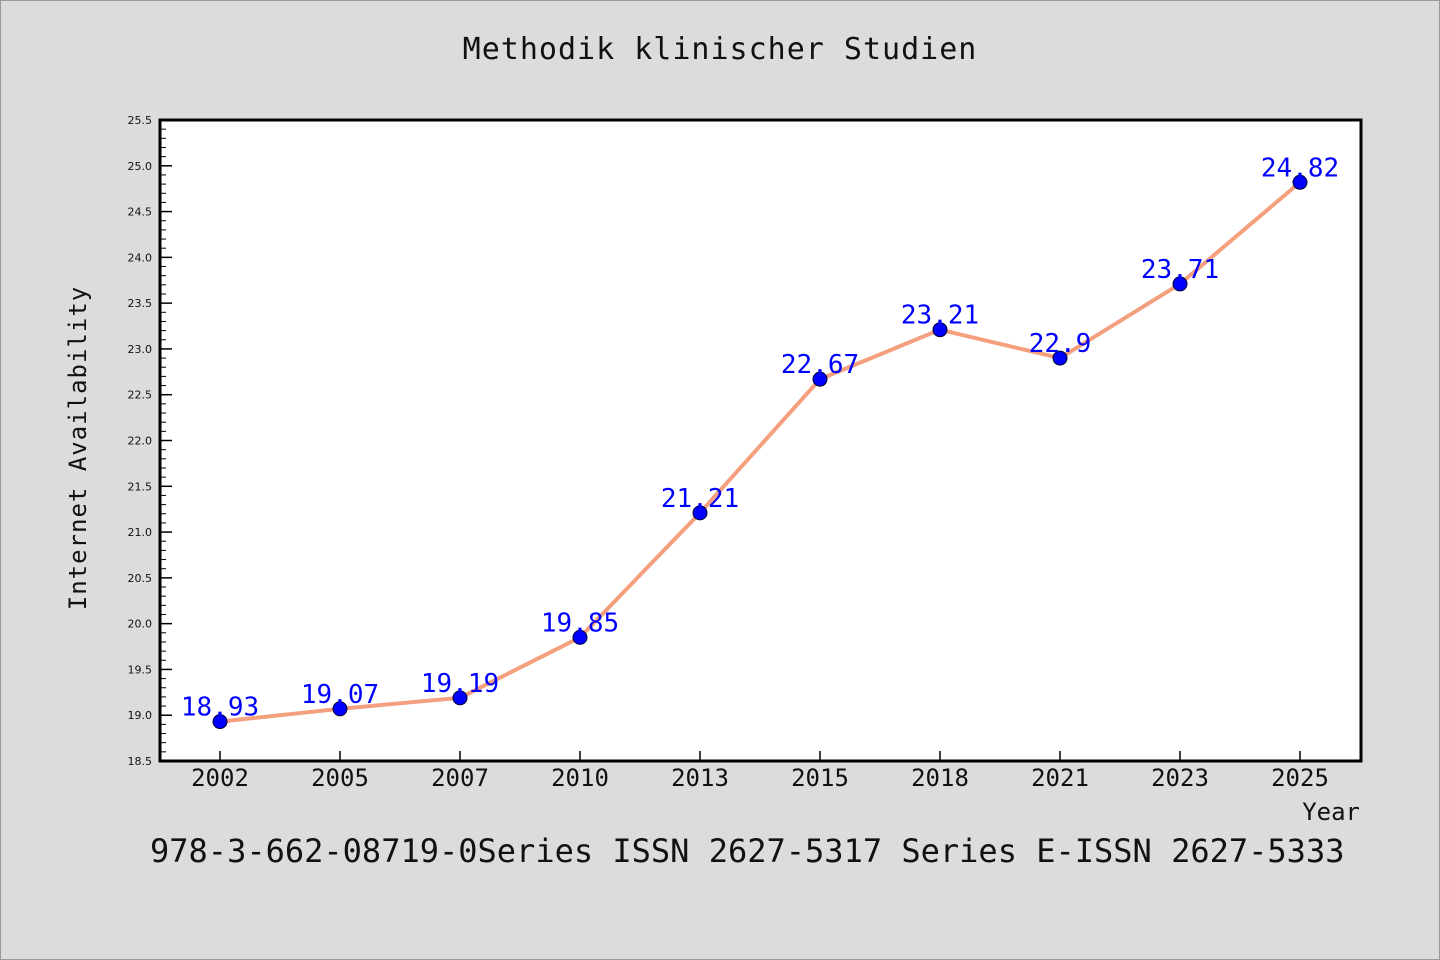 The height and width of the screenshot is (960, 1440). What do you see at coordinates (140, 624) in the screenshot?
I see `y-tick-label: 20.0` at bounding box center [140, 624].